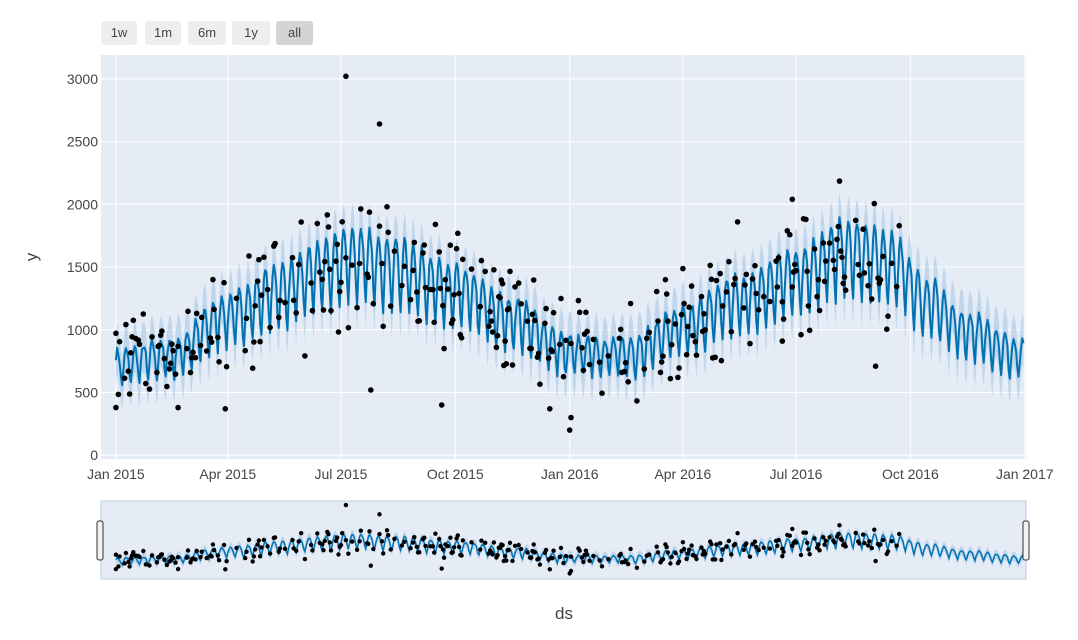 This screenshot has height=640, width=1078. Describe the element at coordinates (563, 540) in the screenshot. I see `range-slider` at that location.